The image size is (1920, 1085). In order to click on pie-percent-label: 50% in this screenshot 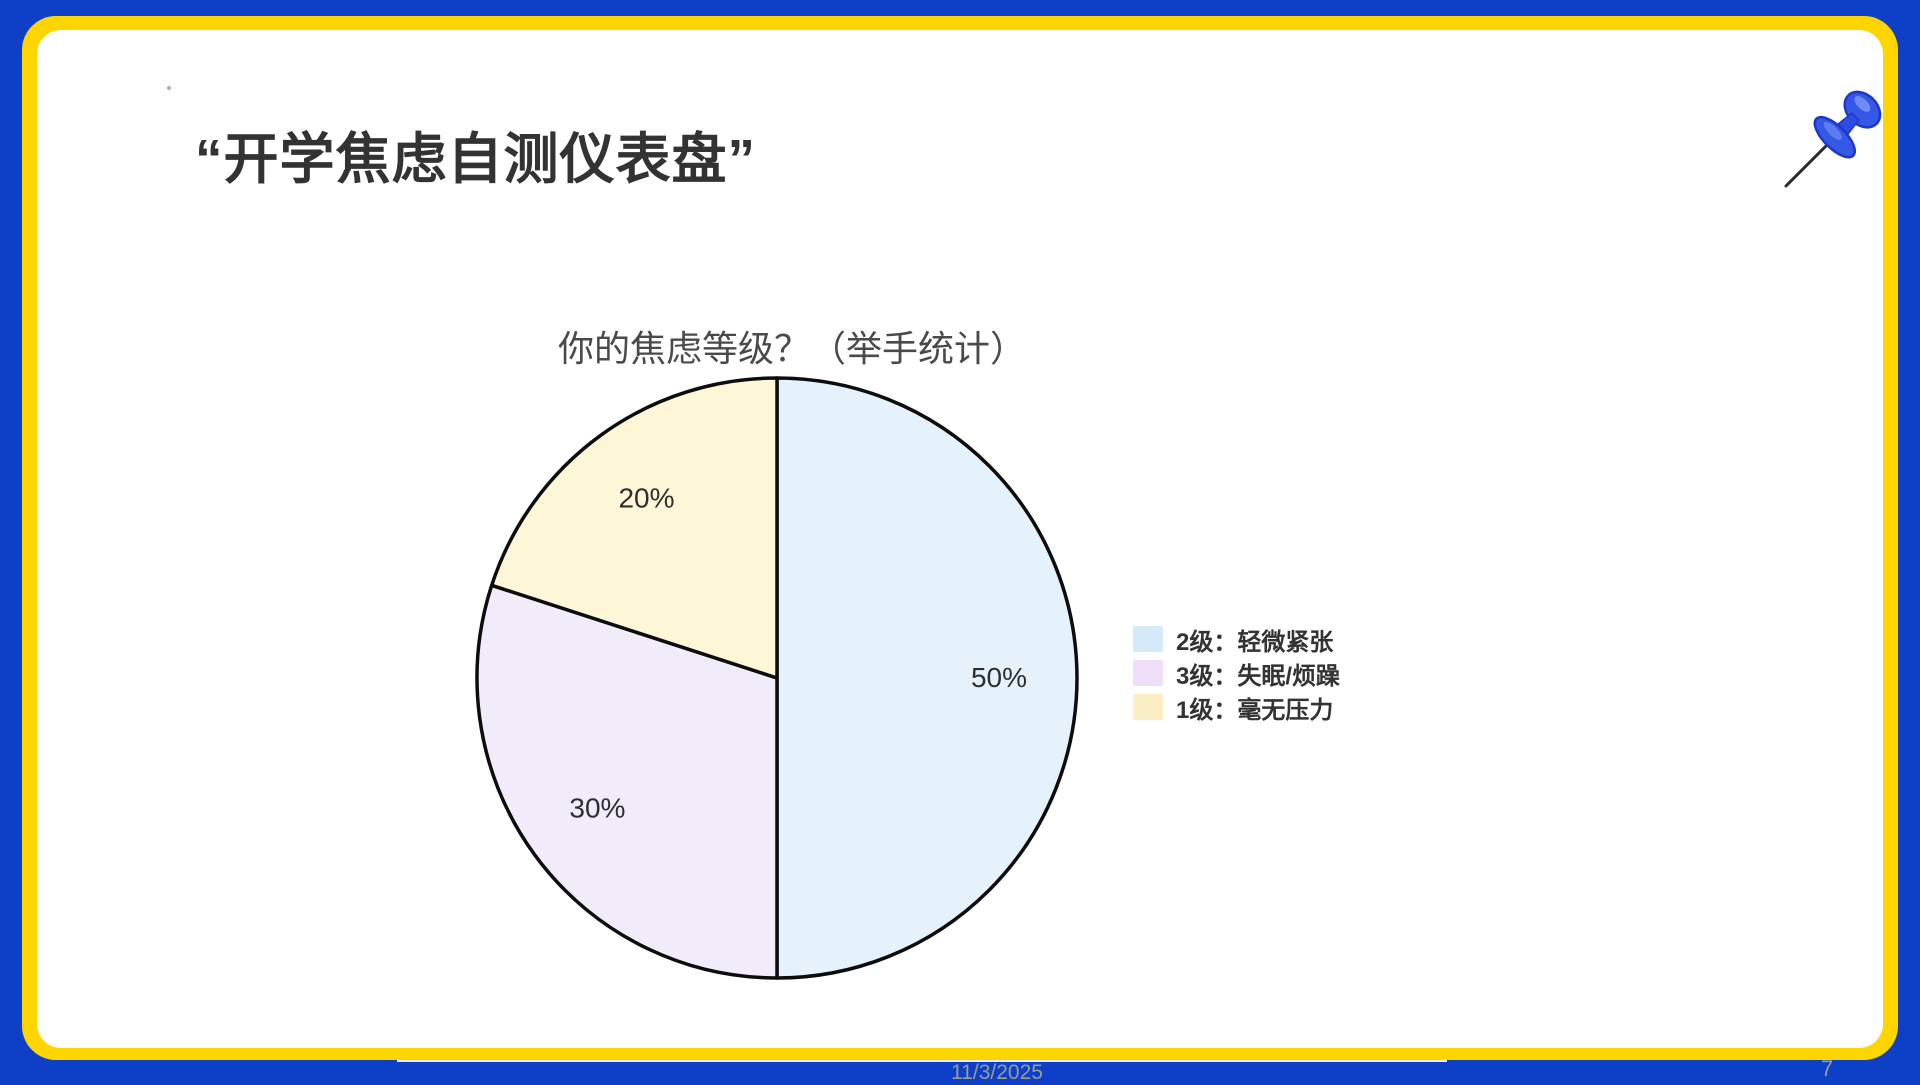, I will do `click(999, 677)`.